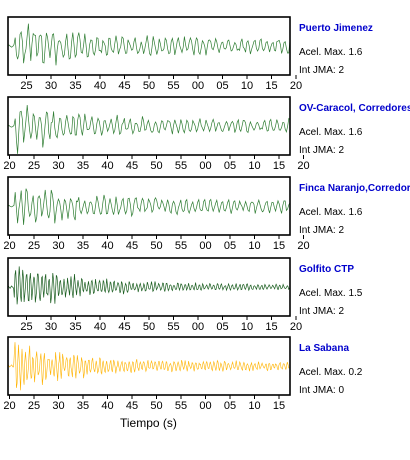  What do you see at coordinates (331, 52) in the screenshot?
I see `max-acceleration-1: Acel. Max. 1.6` at bounding box center [331, 52].